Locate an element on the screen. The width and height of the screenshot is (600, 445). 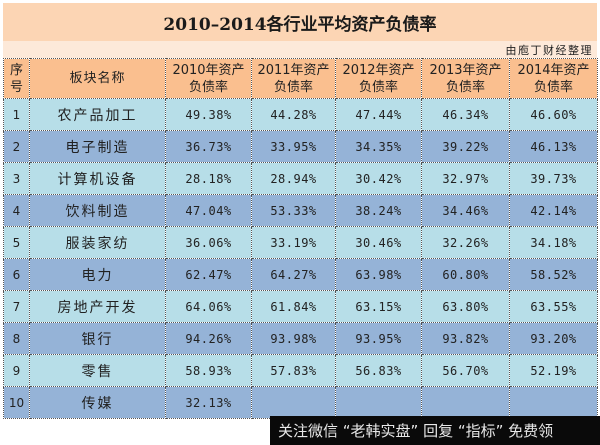
ratio-2014-cell: 93.20% is located at coordinates (553, 338).